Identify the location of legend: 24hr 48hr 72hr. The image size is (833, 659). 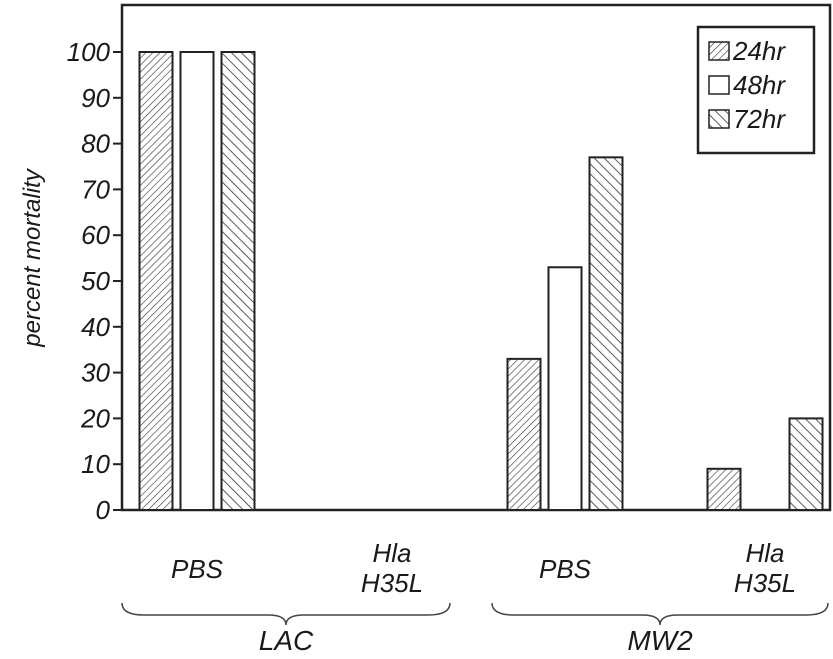
(756, 90).